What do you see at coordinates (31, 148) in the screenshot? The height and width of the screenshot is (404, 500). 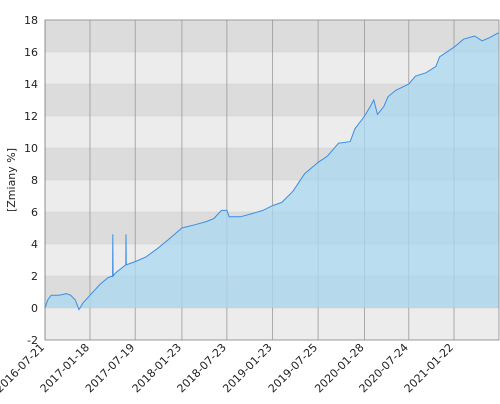 I see `y-tick-label: 10` at bounding box center [31, 148].